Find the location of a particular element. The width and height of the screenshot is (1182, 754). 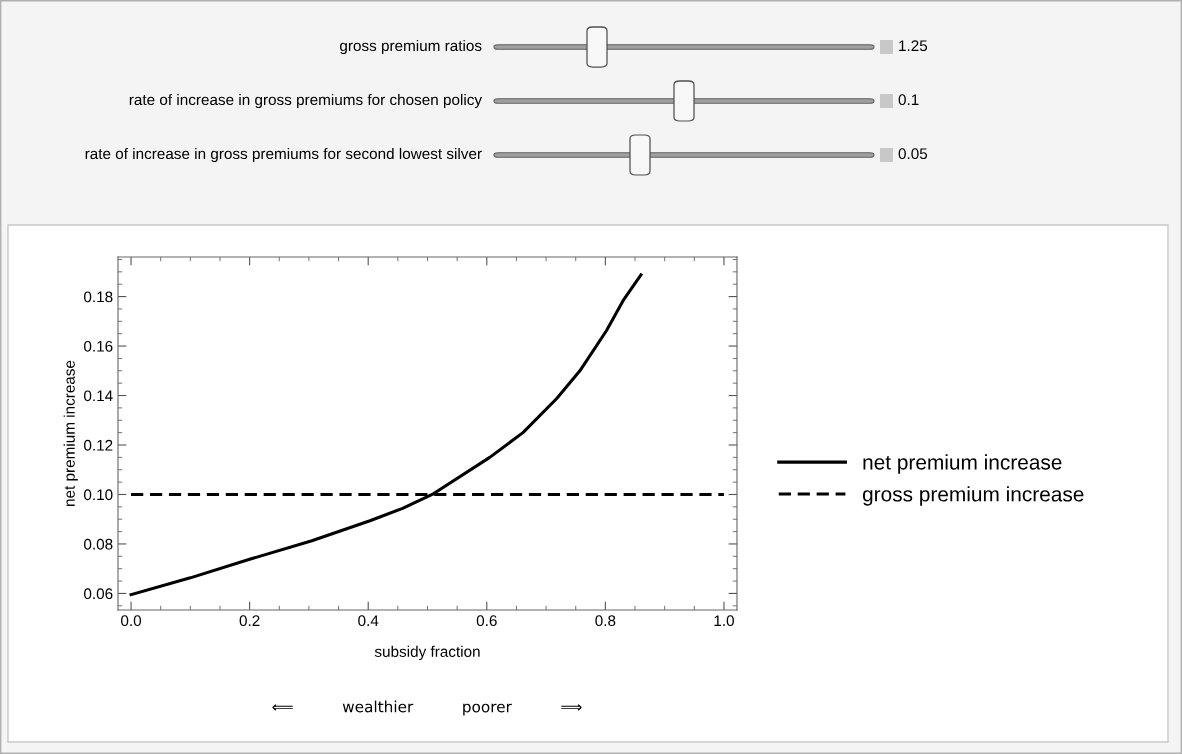

x-tick-label: 0.8 is located at coordinates (605, 621).